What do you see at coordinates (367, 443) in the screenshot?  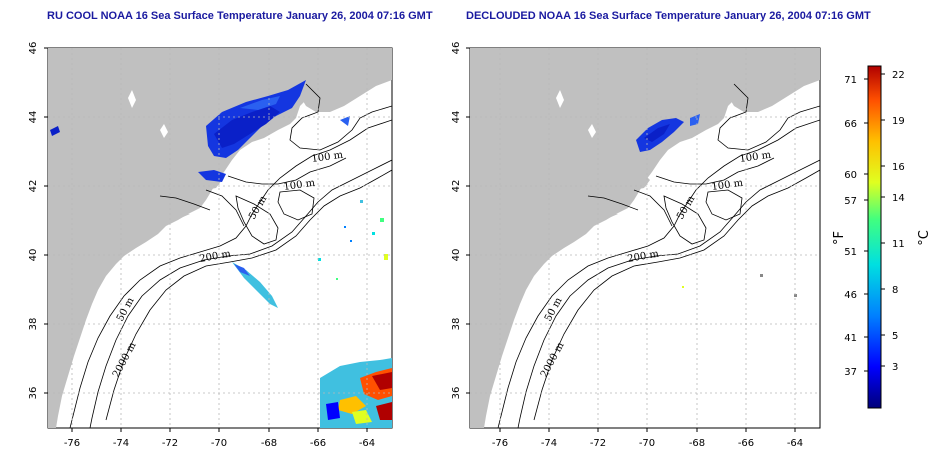 I see `left-lon-tick: -64` at bounding box center [367, 443].